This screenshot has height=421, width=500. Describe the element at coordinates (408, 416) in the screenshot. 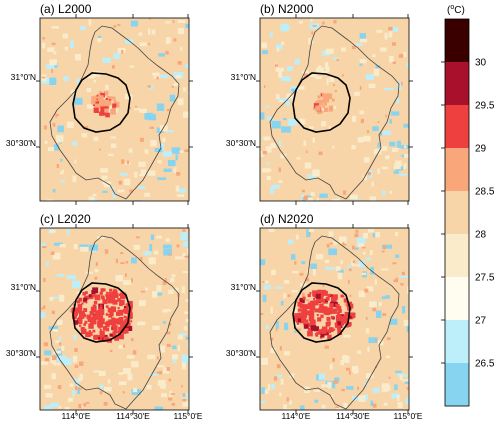

I see `lon-label-115-0: 115°0'E` at that location.